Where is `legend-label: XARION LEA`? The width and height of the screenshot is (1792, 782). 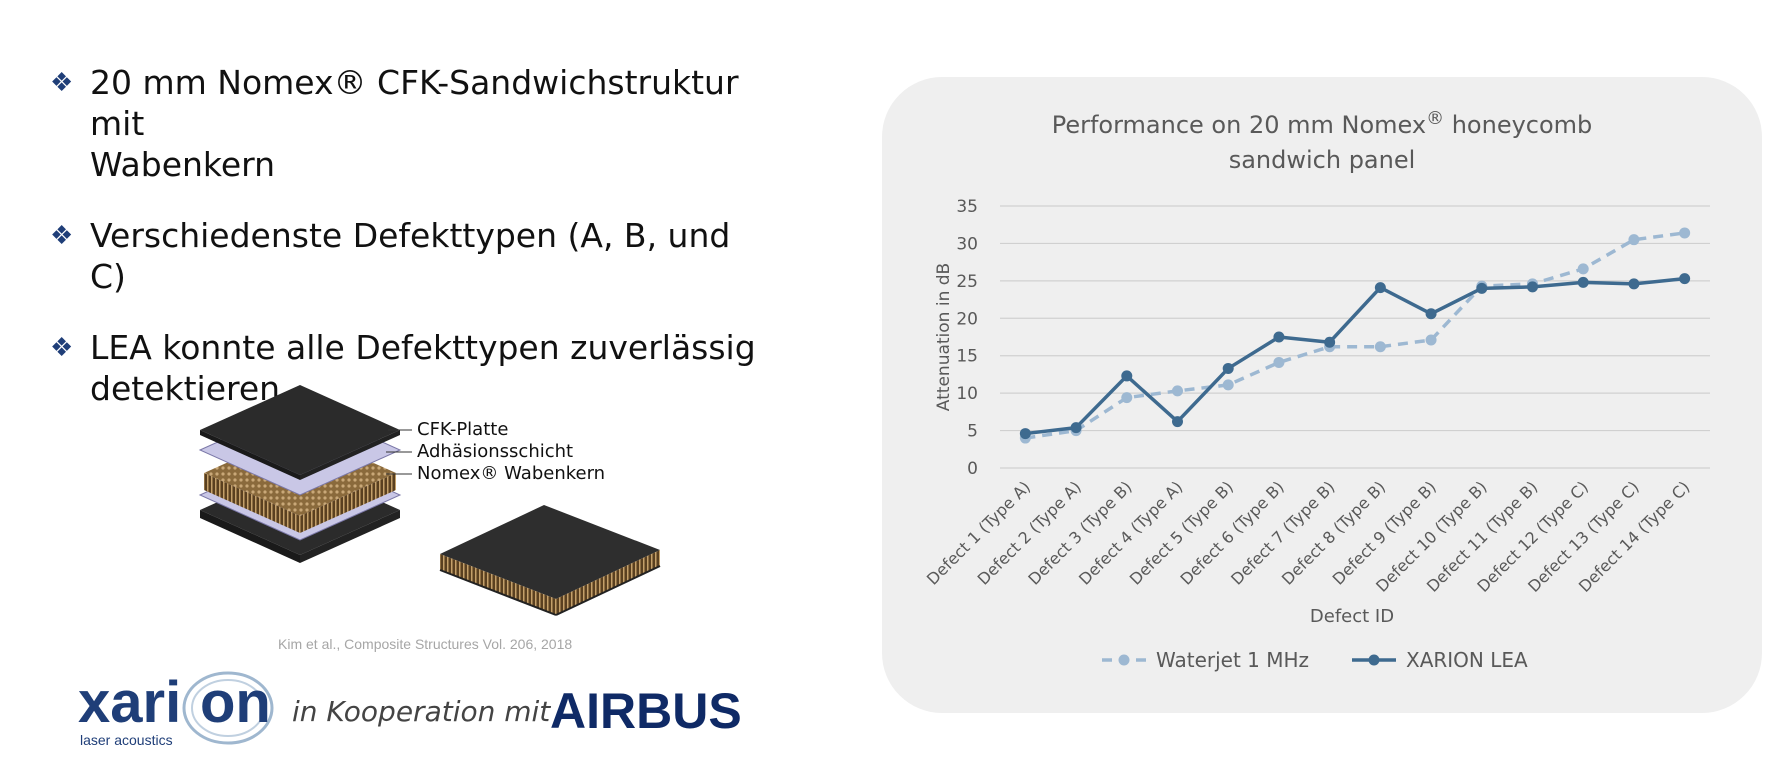
legend-label: XARION LEA is located at coordinates (1467, 660).